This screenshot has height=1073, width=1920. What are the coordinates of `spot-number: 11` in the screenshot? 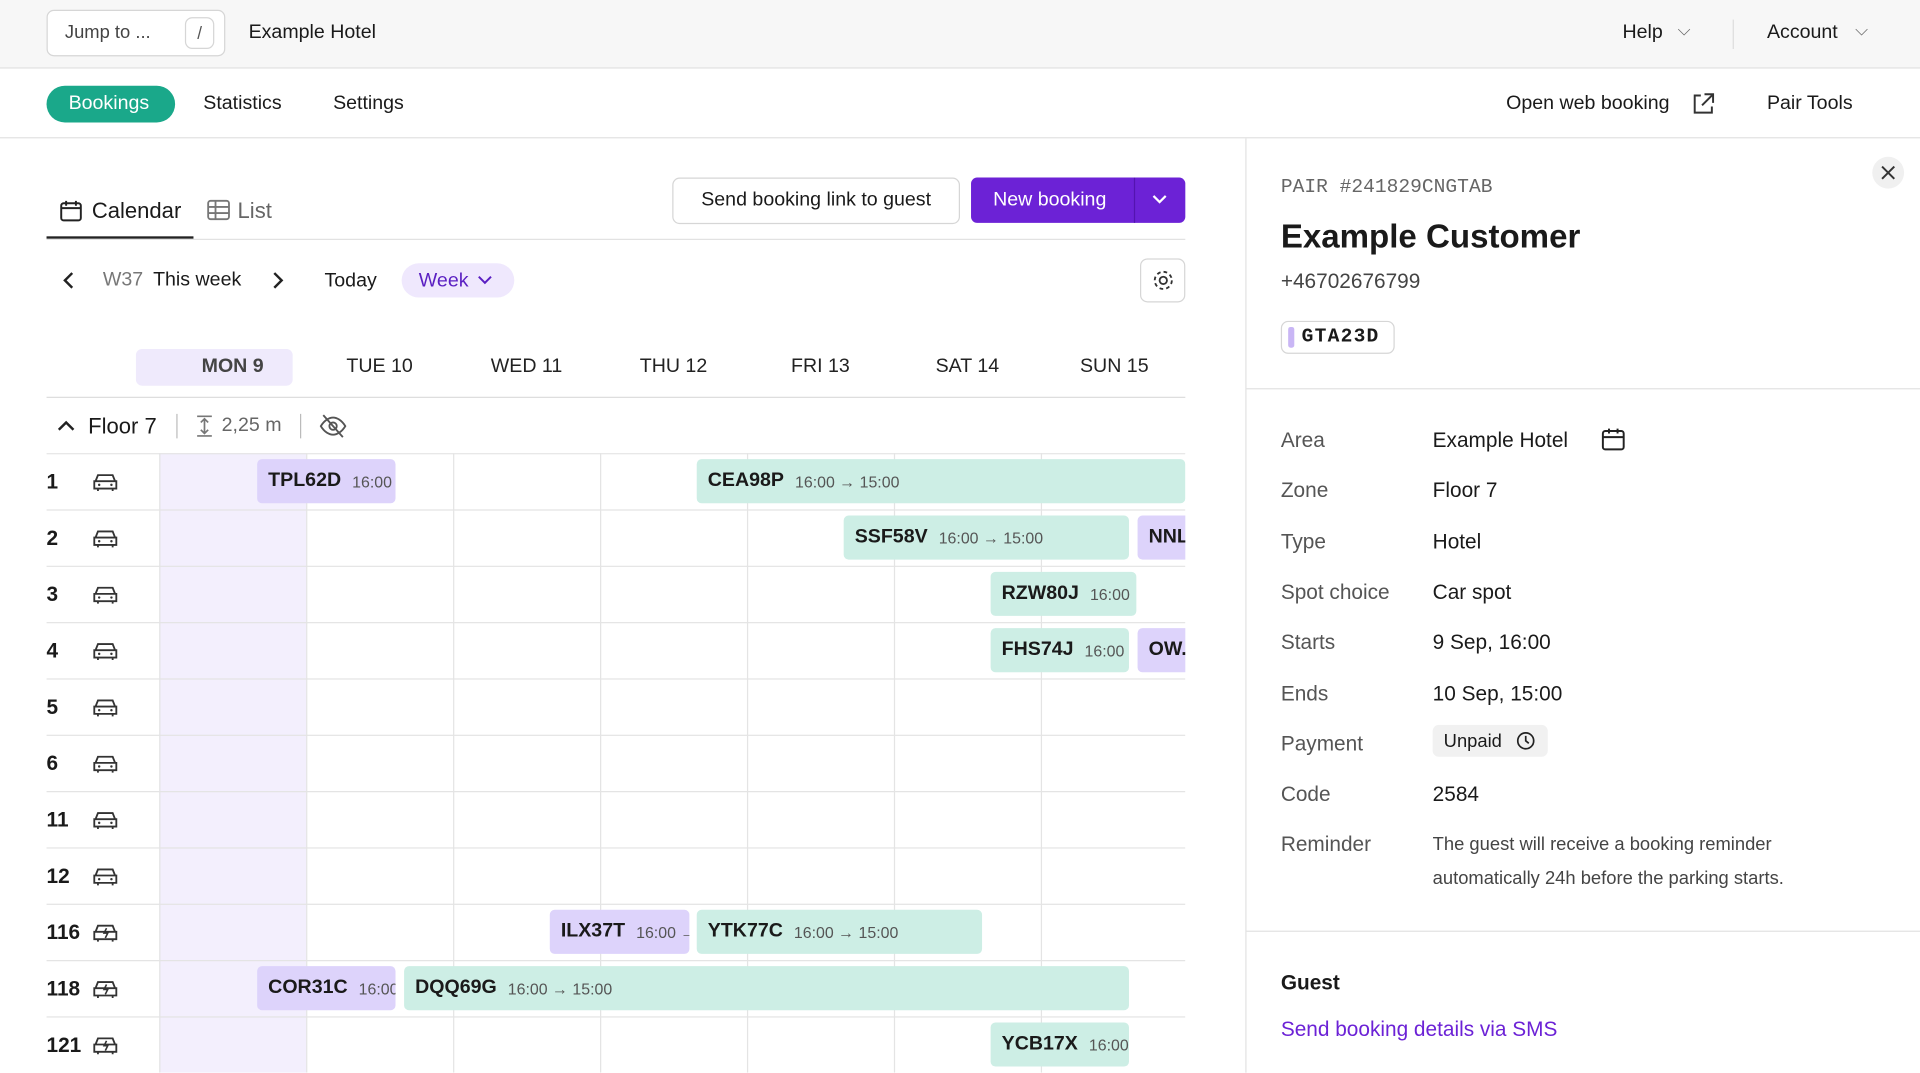 It's located at (57, 820).